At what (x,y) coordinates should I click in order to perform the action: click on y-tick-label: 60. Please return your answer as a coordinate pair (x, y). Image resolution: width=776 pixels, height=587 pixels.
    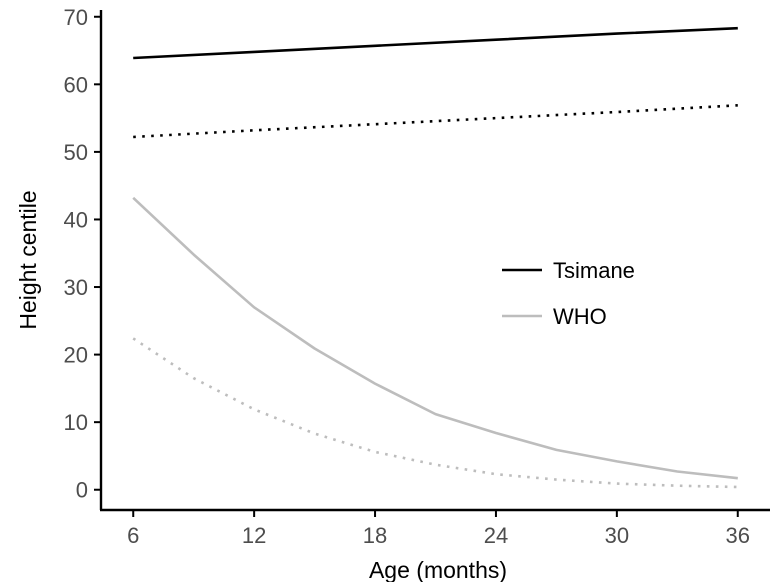
    Looking at the image, I should click on (76, 84).